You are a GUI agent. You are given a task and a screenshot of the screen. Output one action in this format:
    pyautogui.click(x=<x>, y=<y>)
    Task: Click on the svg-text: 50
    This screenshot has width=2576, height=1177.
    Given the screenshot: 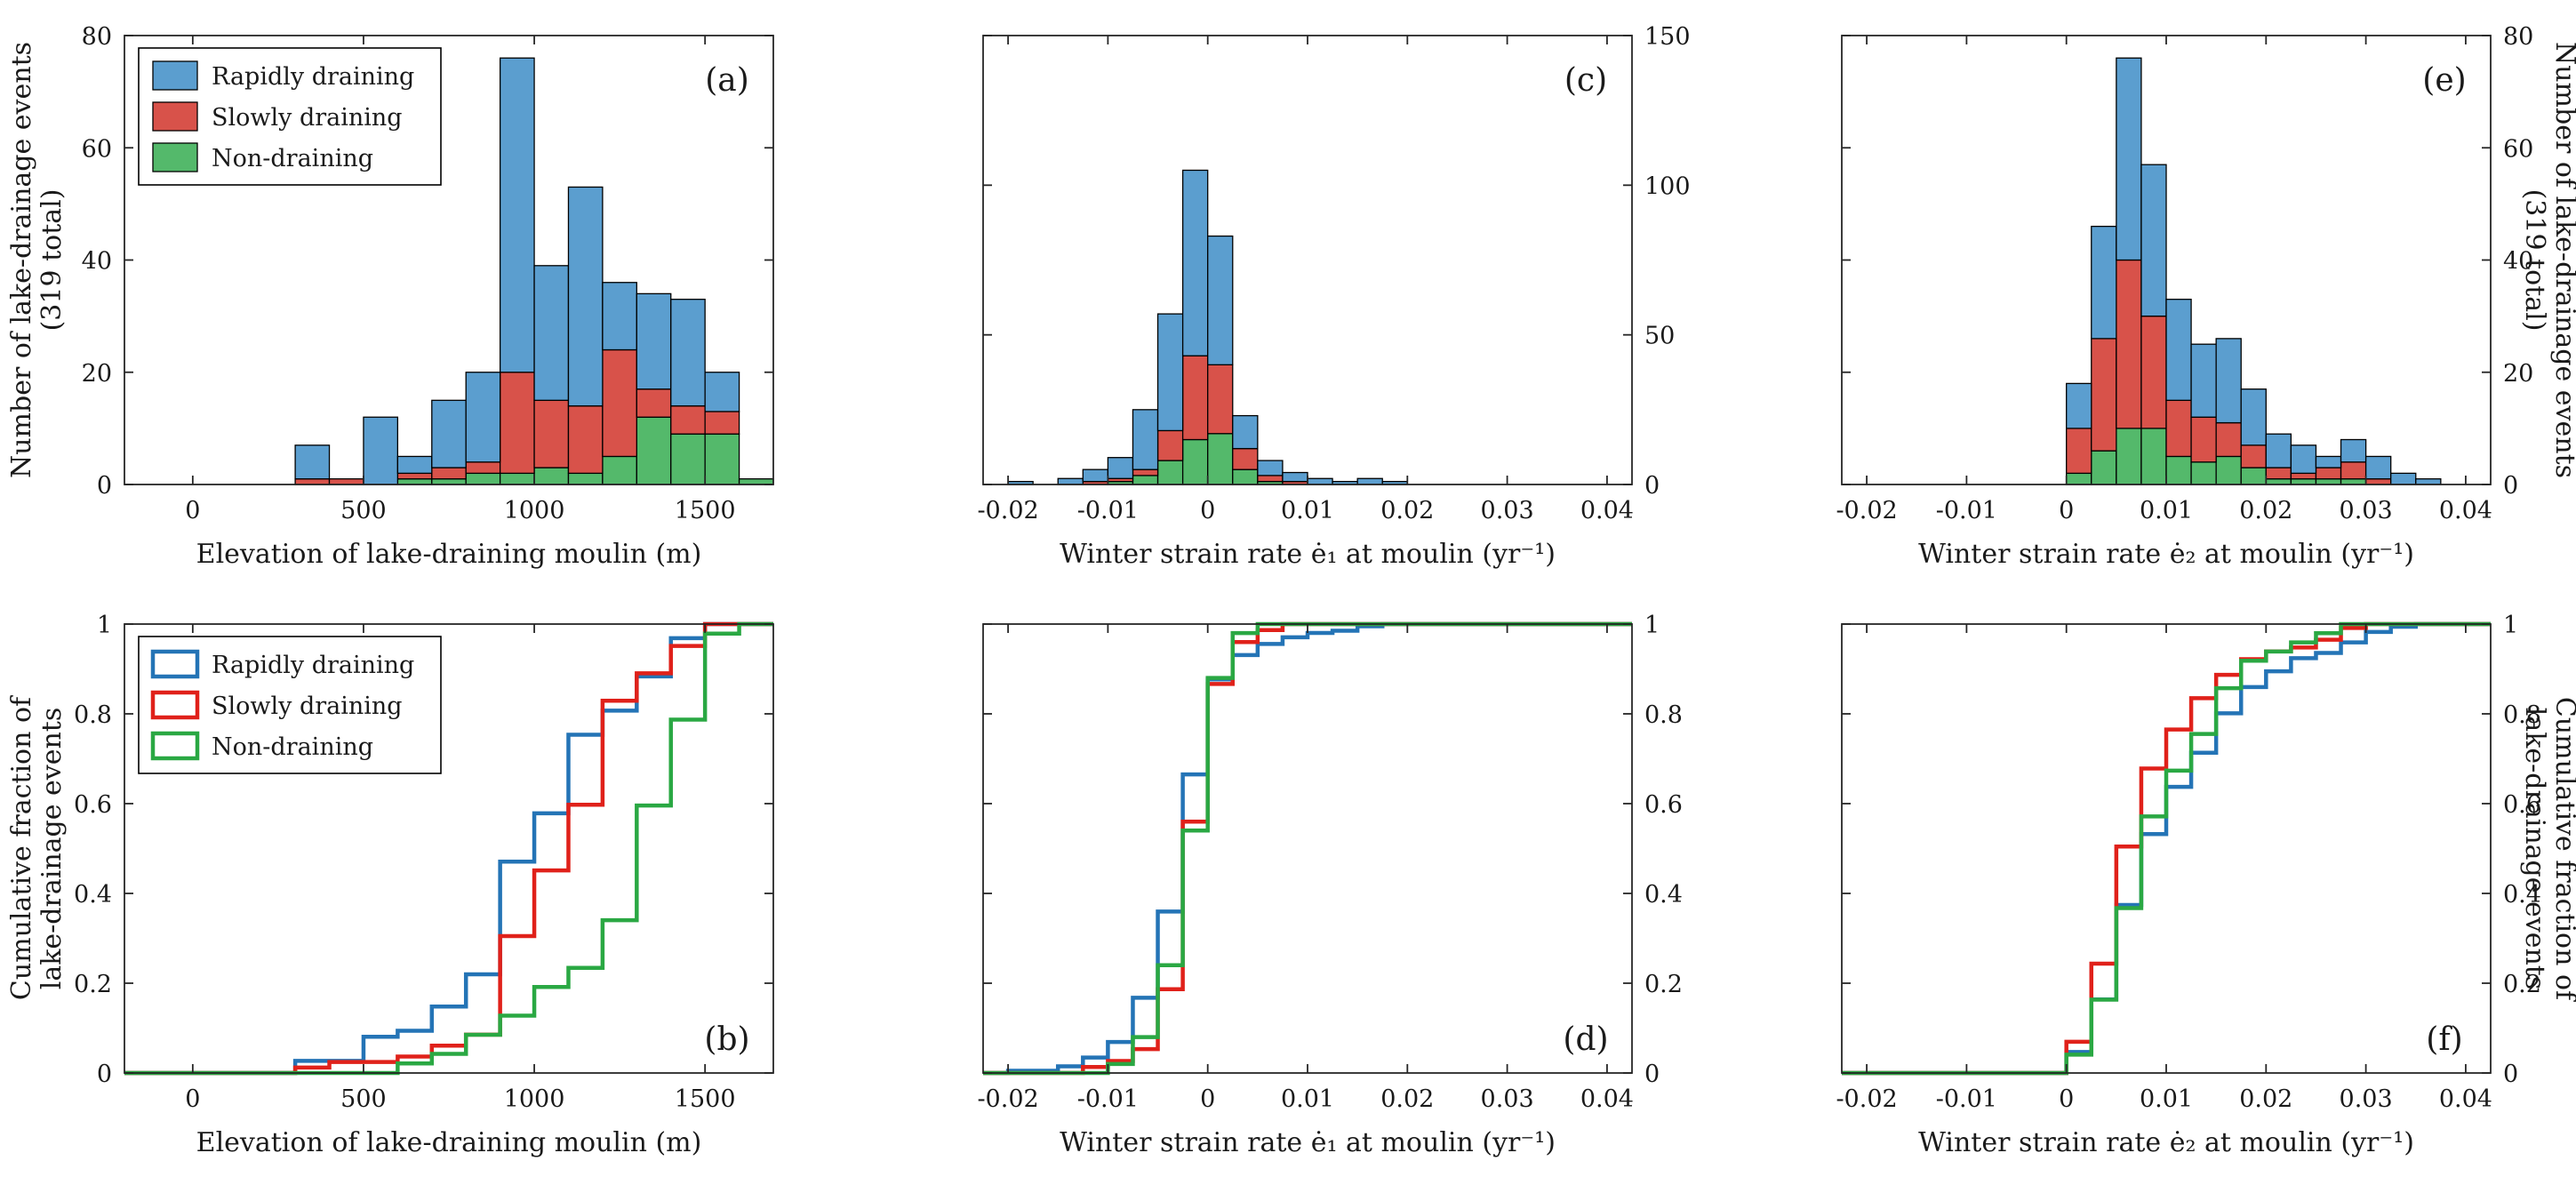 What is the action you would take?
    pyautogui.click(x=1659, y=336)
    